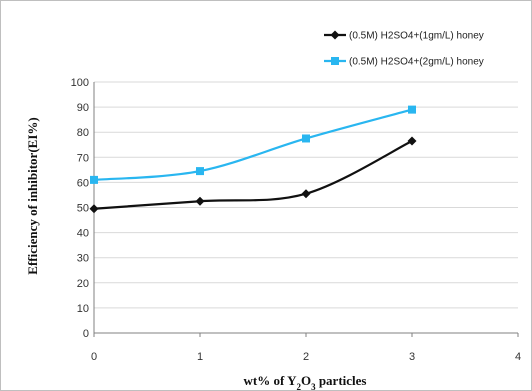 The width and height of the screenshot is (532, 391). I want to click on x-axis-label: wt% of Y2O3 particles, so click(305, 382).